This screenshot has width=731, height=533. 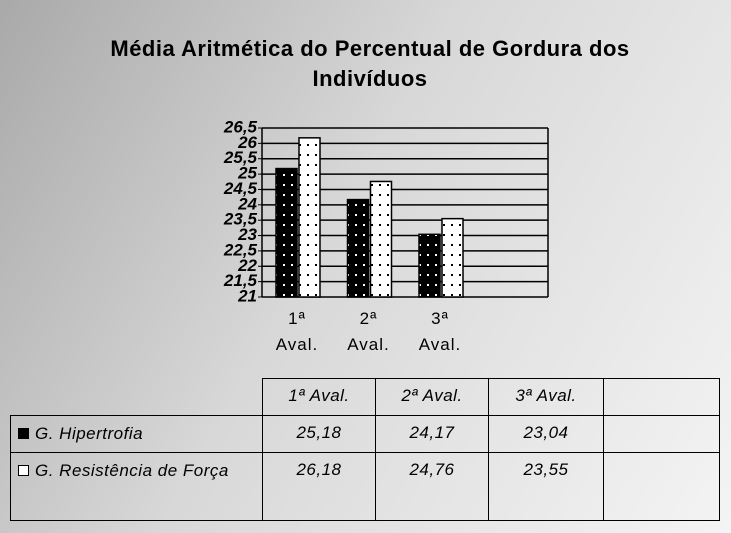 What do you see at coordinates (136, 486) in the screenshot?
I see `series-label: G. Resistência de Força` at bounding box center [136, 486].